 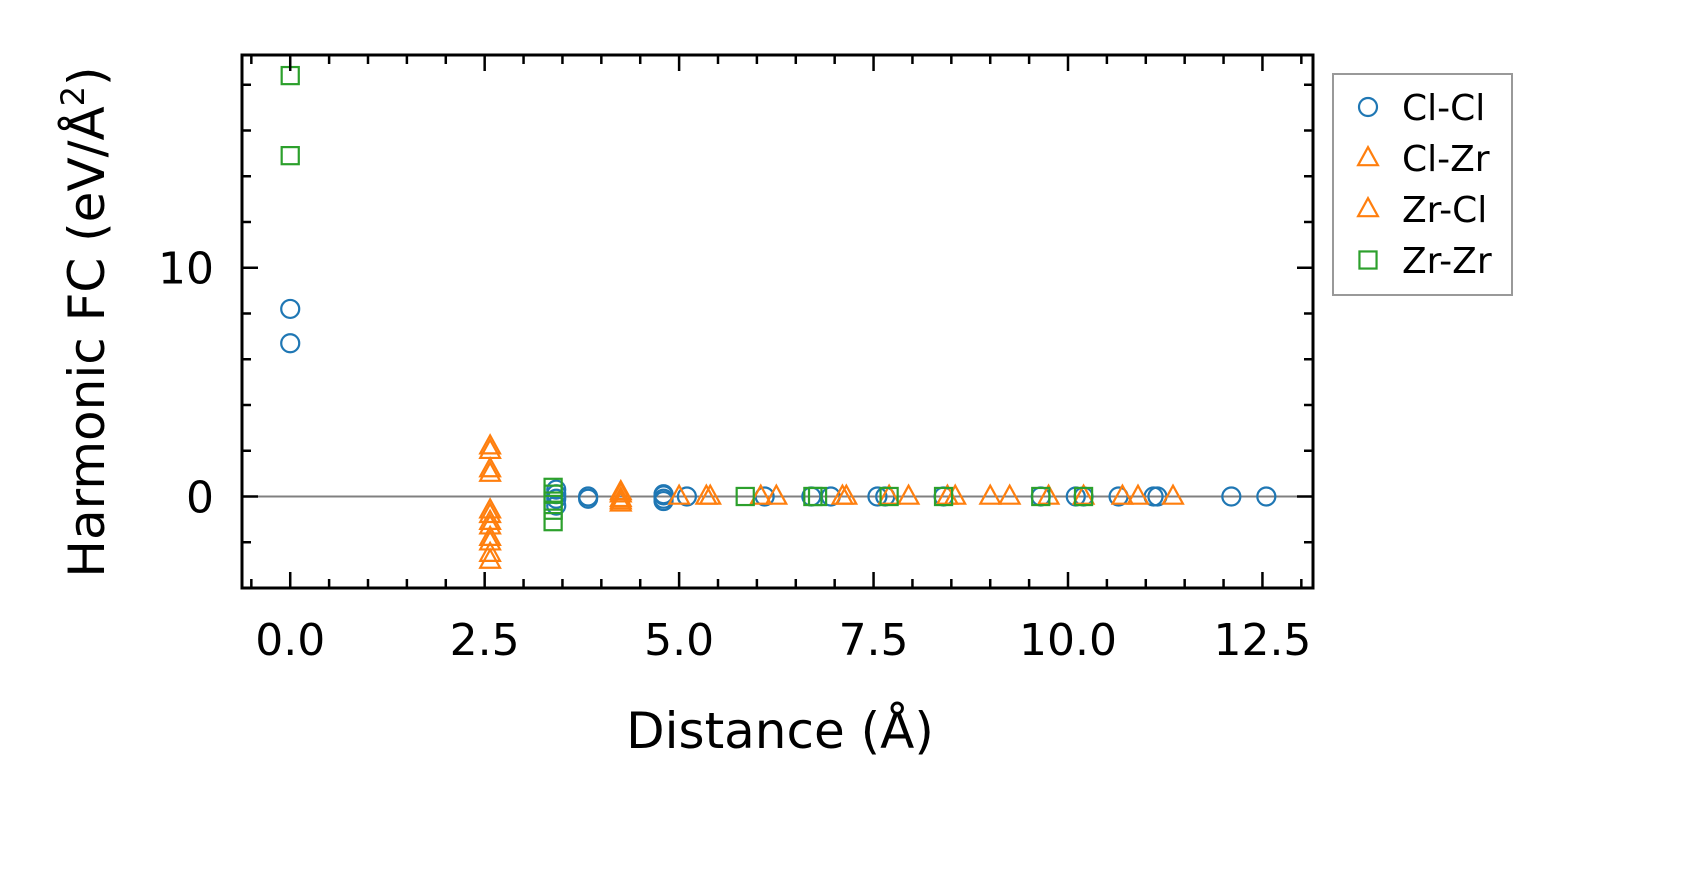 What do you see at coordinates (1262, 640) in the screenshot?
I see `x-tick-label: 12.5` at bounding box center [1262, 640].